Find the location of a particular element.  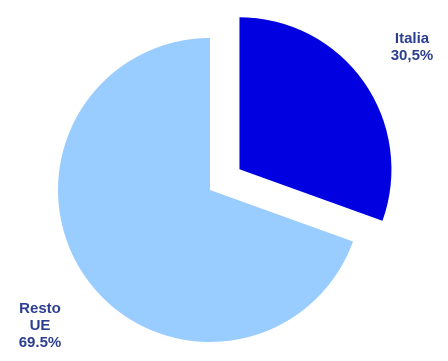

slice-label-italia: Italia 30,5% is located at coordinates (412, 47).